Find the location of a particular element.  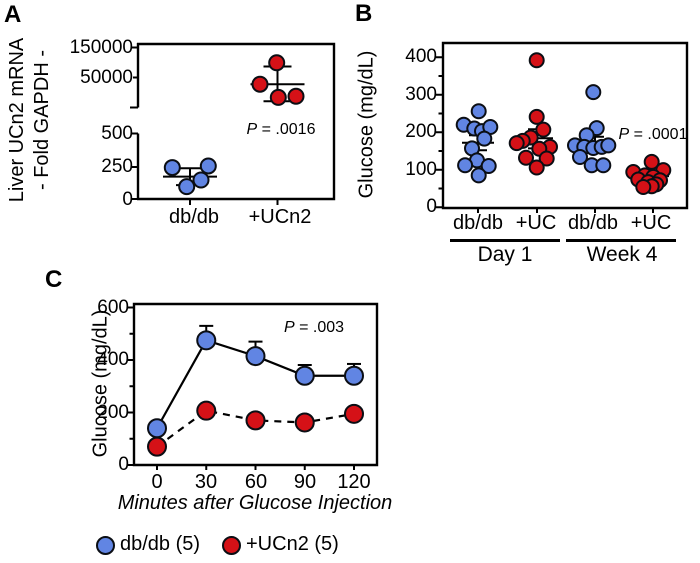

legend-marker-dbdb is located at coordinates (105, 545).